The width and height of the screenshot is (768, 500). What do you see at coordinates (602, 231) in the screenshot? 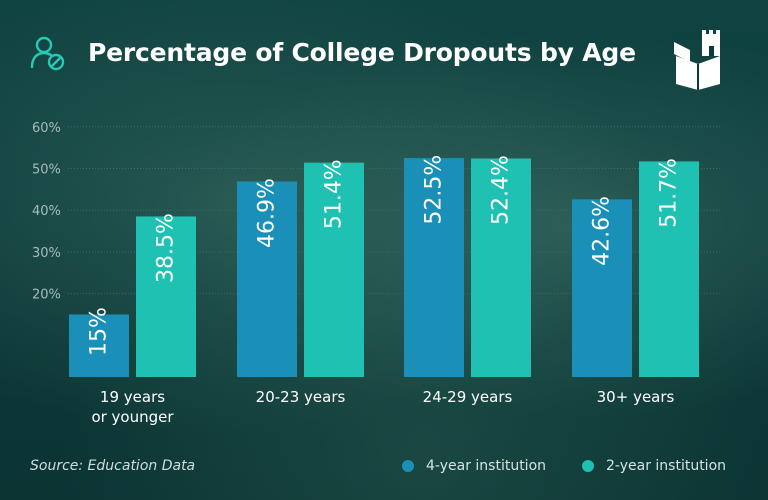
I see `bar-value-label: 42.6%` at bounding box center [602, 231].